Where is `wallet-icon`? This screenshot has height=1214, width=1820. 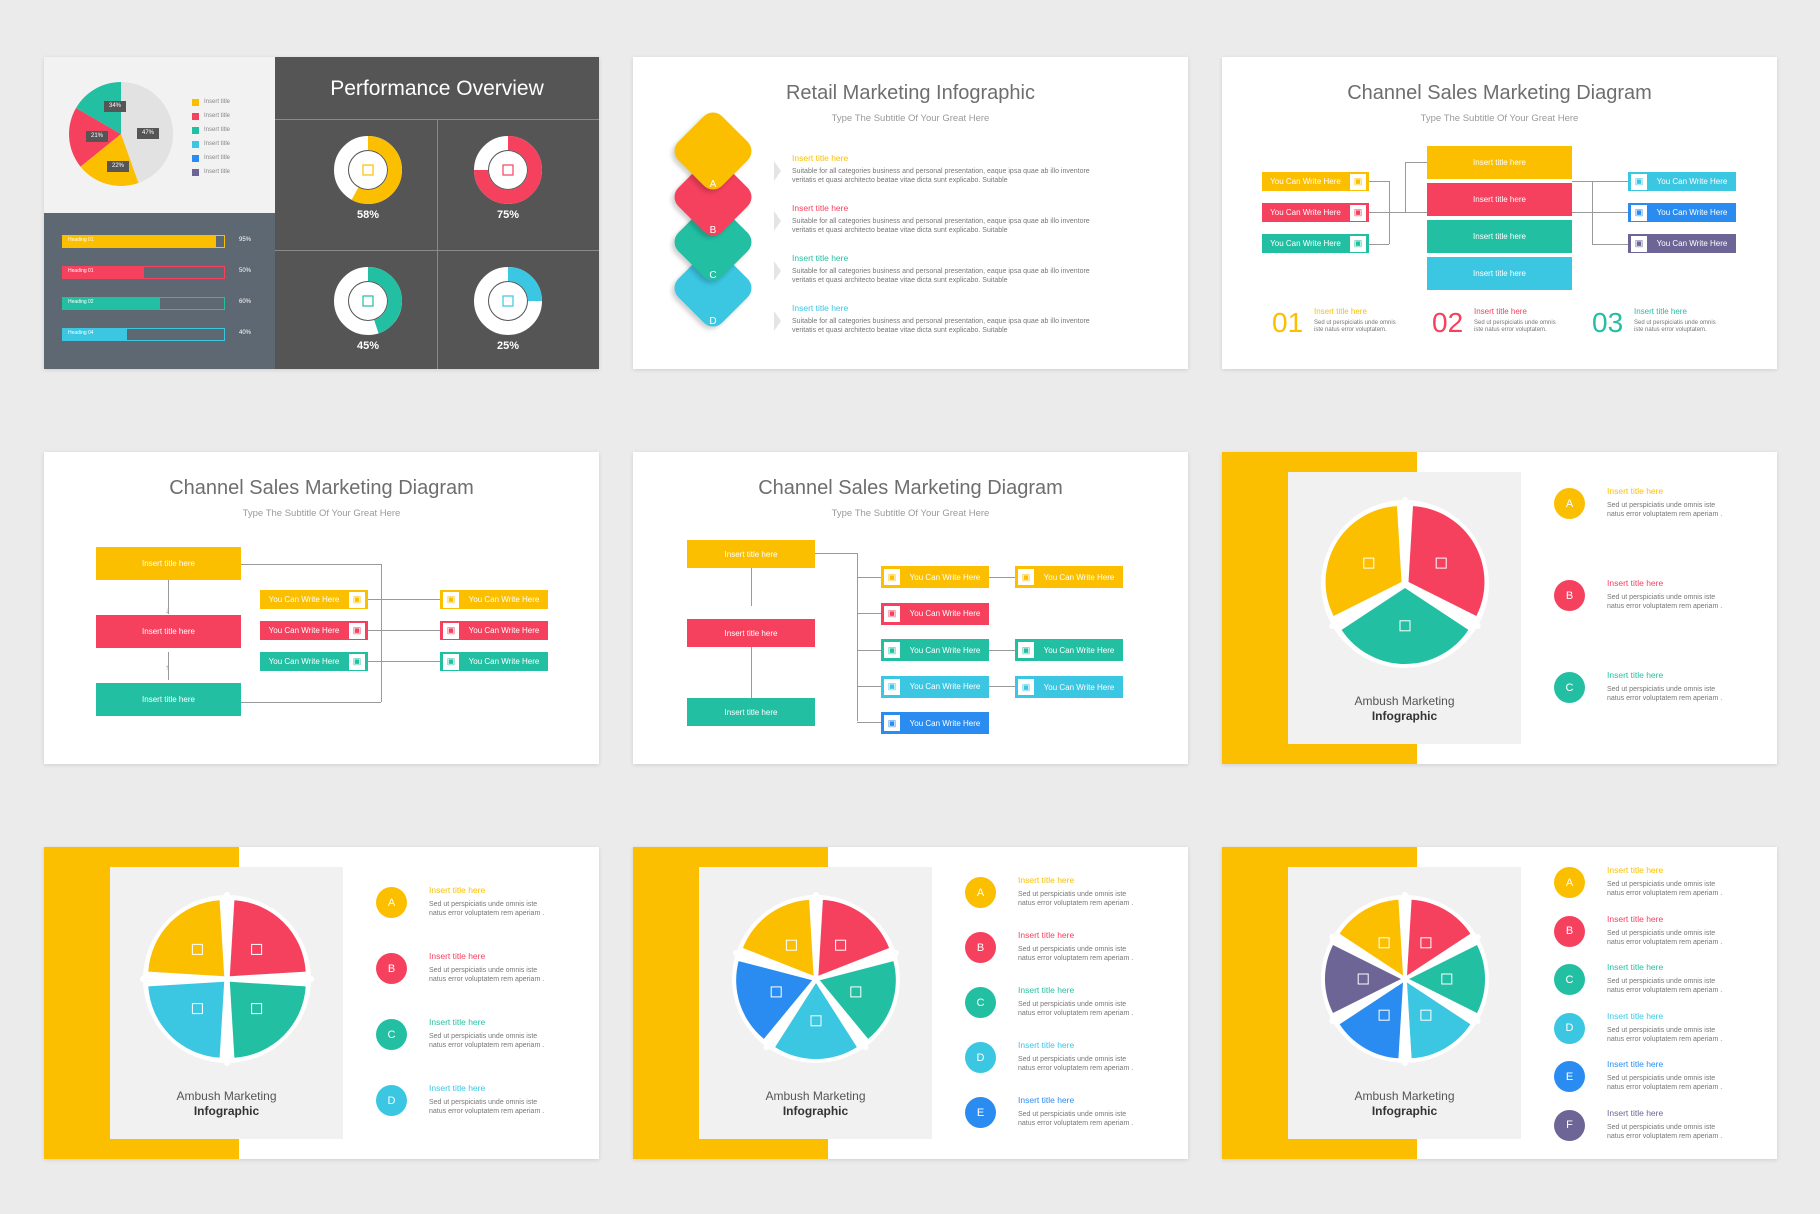 wallet-icon is located at coordinates (508, 301).